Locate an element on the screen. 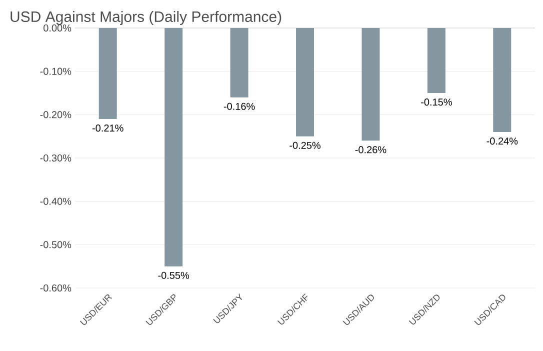 This screenshot has width=543, height=351. y-tick-label: -0.40% is located at coordinates (56, 201).